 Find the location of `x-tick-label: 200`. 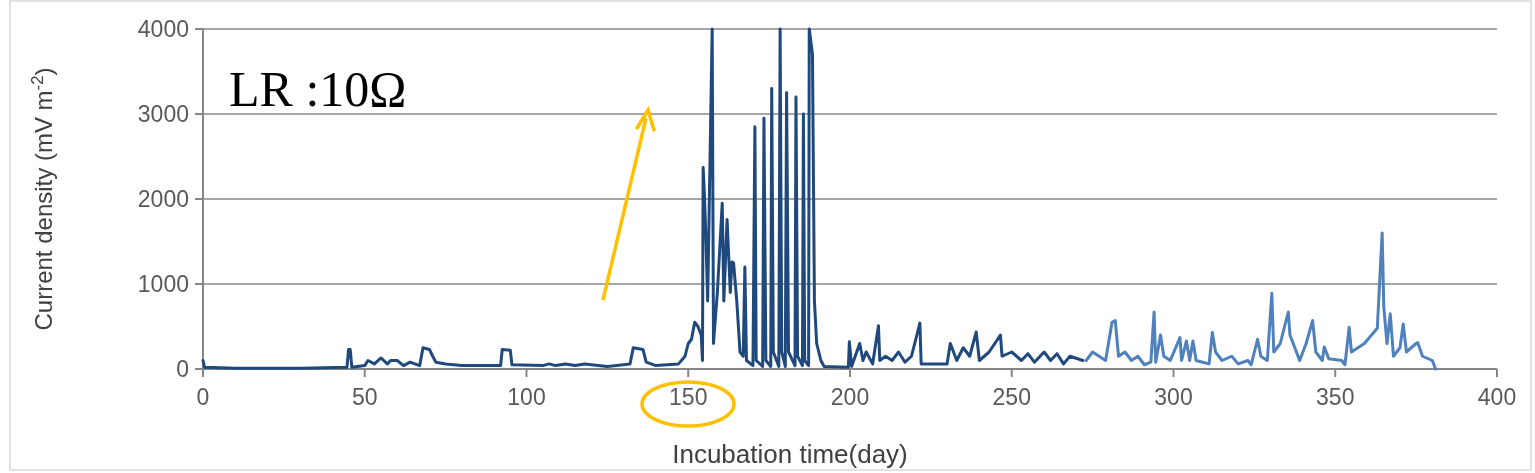

x-tick-label: 200 is located at coordinates (850, 397).